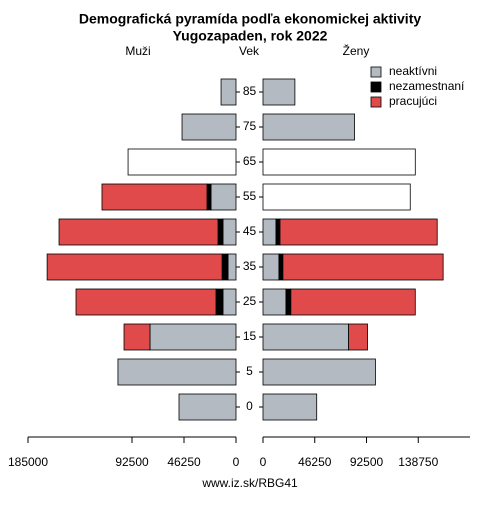 The image size is (500, 505). I want to click on age-label: 45, so click(250, 231).